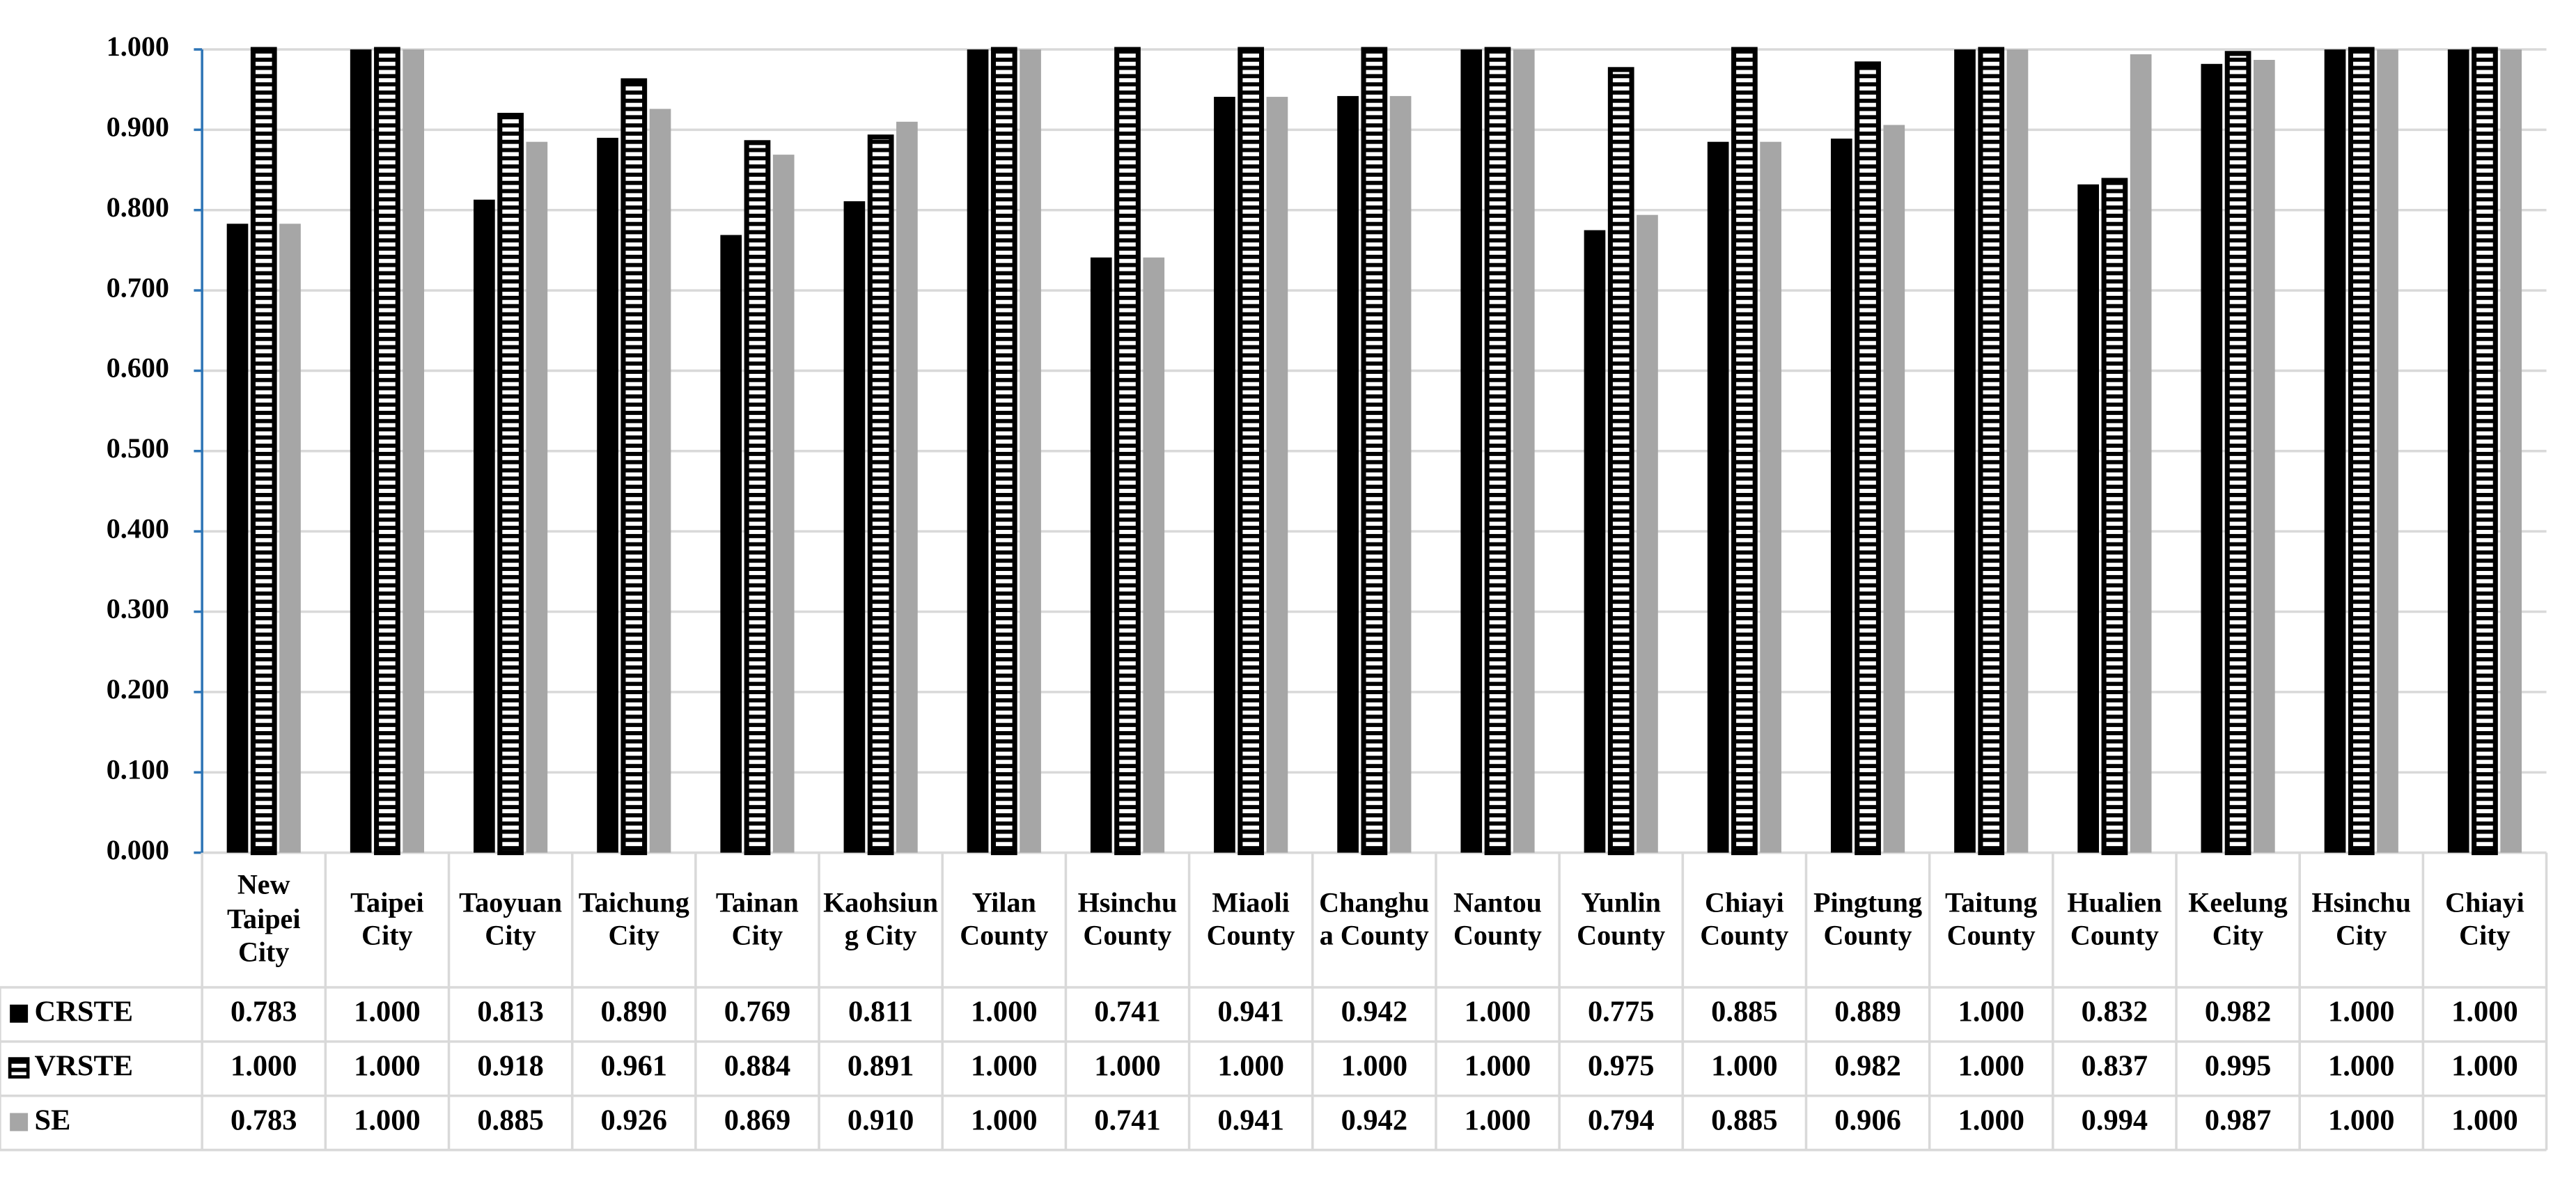  I want to click on x-tick-label: Nantou County, so click(1498, 919).